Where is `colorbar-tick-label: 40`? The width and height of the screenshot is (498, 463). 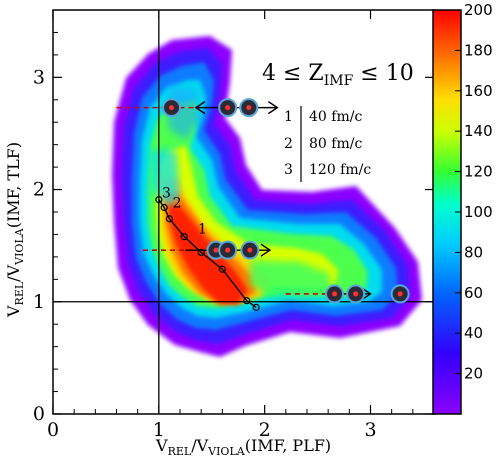
colorbar-tick-label: 40 is located at coordinates (473, 333).